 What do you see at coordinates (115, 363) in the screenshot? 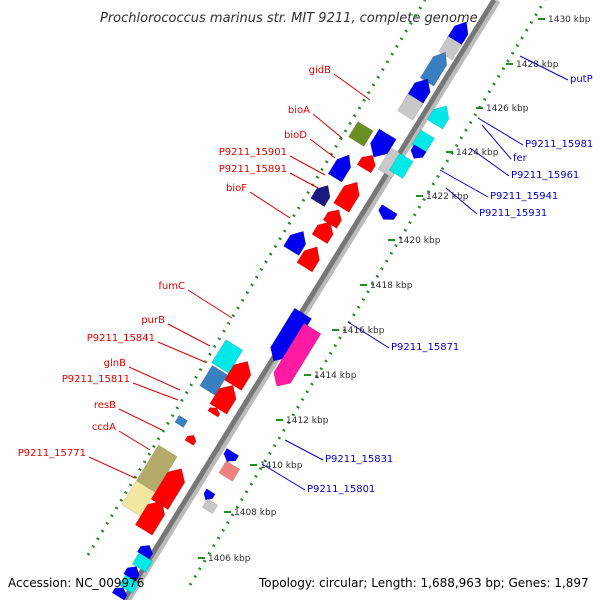
I see `left-gene-label: glnB` at bounding box center [115, 363].